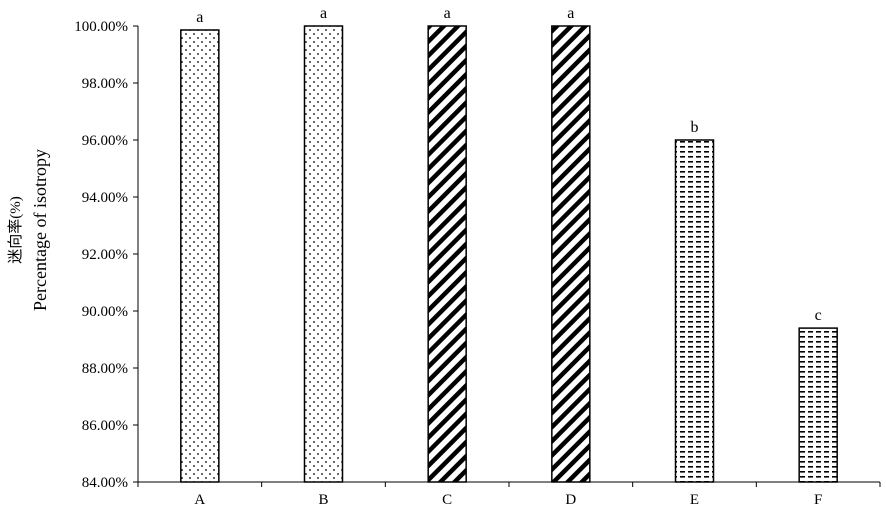 This screenshot has width=886, height=511. I want to click on y-axis-label-en: Percentage of isotropy, so click(40, 230).